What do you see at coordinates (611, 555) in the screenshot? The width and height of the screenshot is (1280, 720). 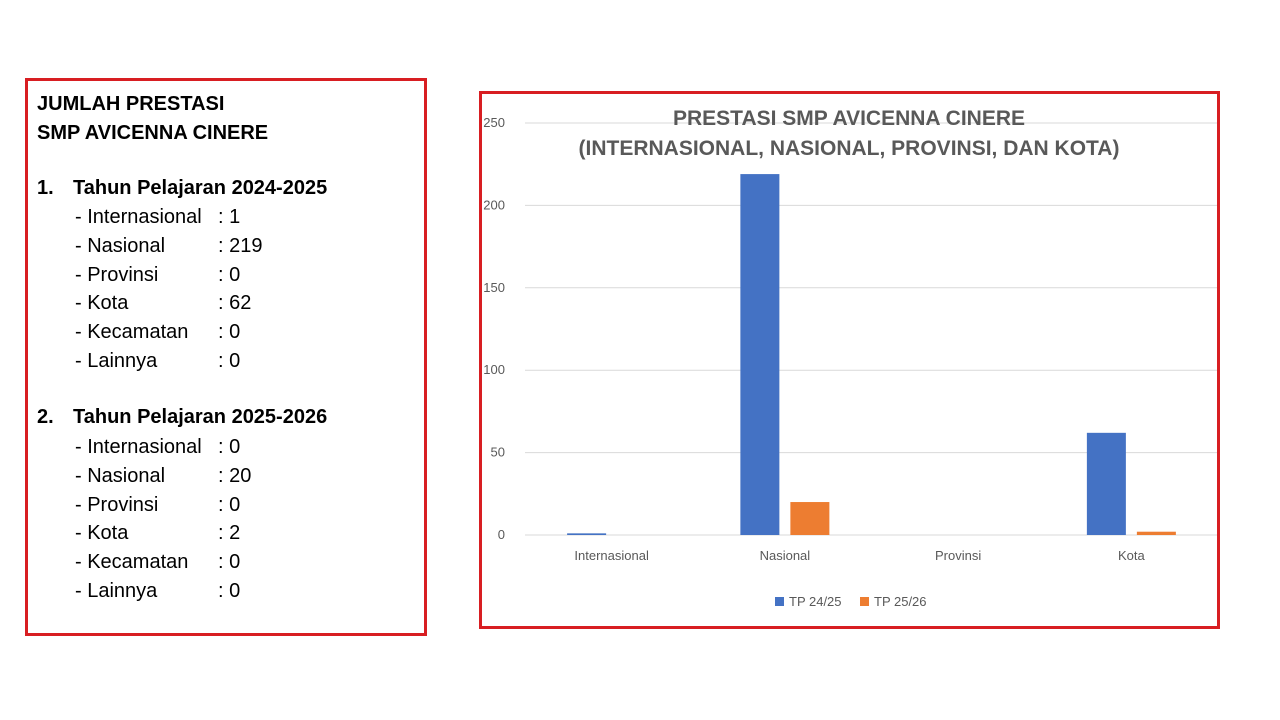 I see `x-tick-label: Internasional` at bounding box center [611, 555].